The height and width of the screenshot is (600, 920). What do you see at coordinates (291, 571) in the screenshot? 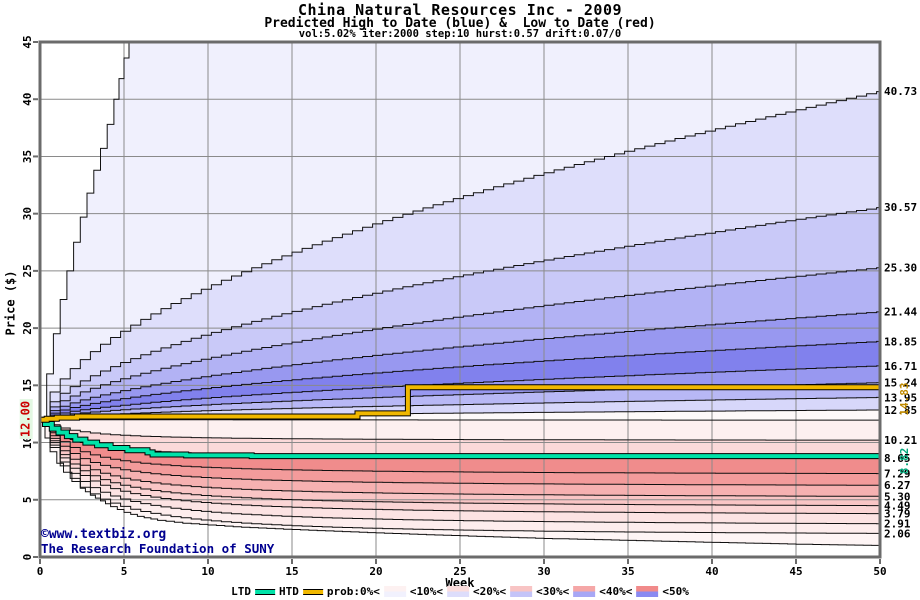
I see `x-tick-label: 15` at bounding box center [291, 571].